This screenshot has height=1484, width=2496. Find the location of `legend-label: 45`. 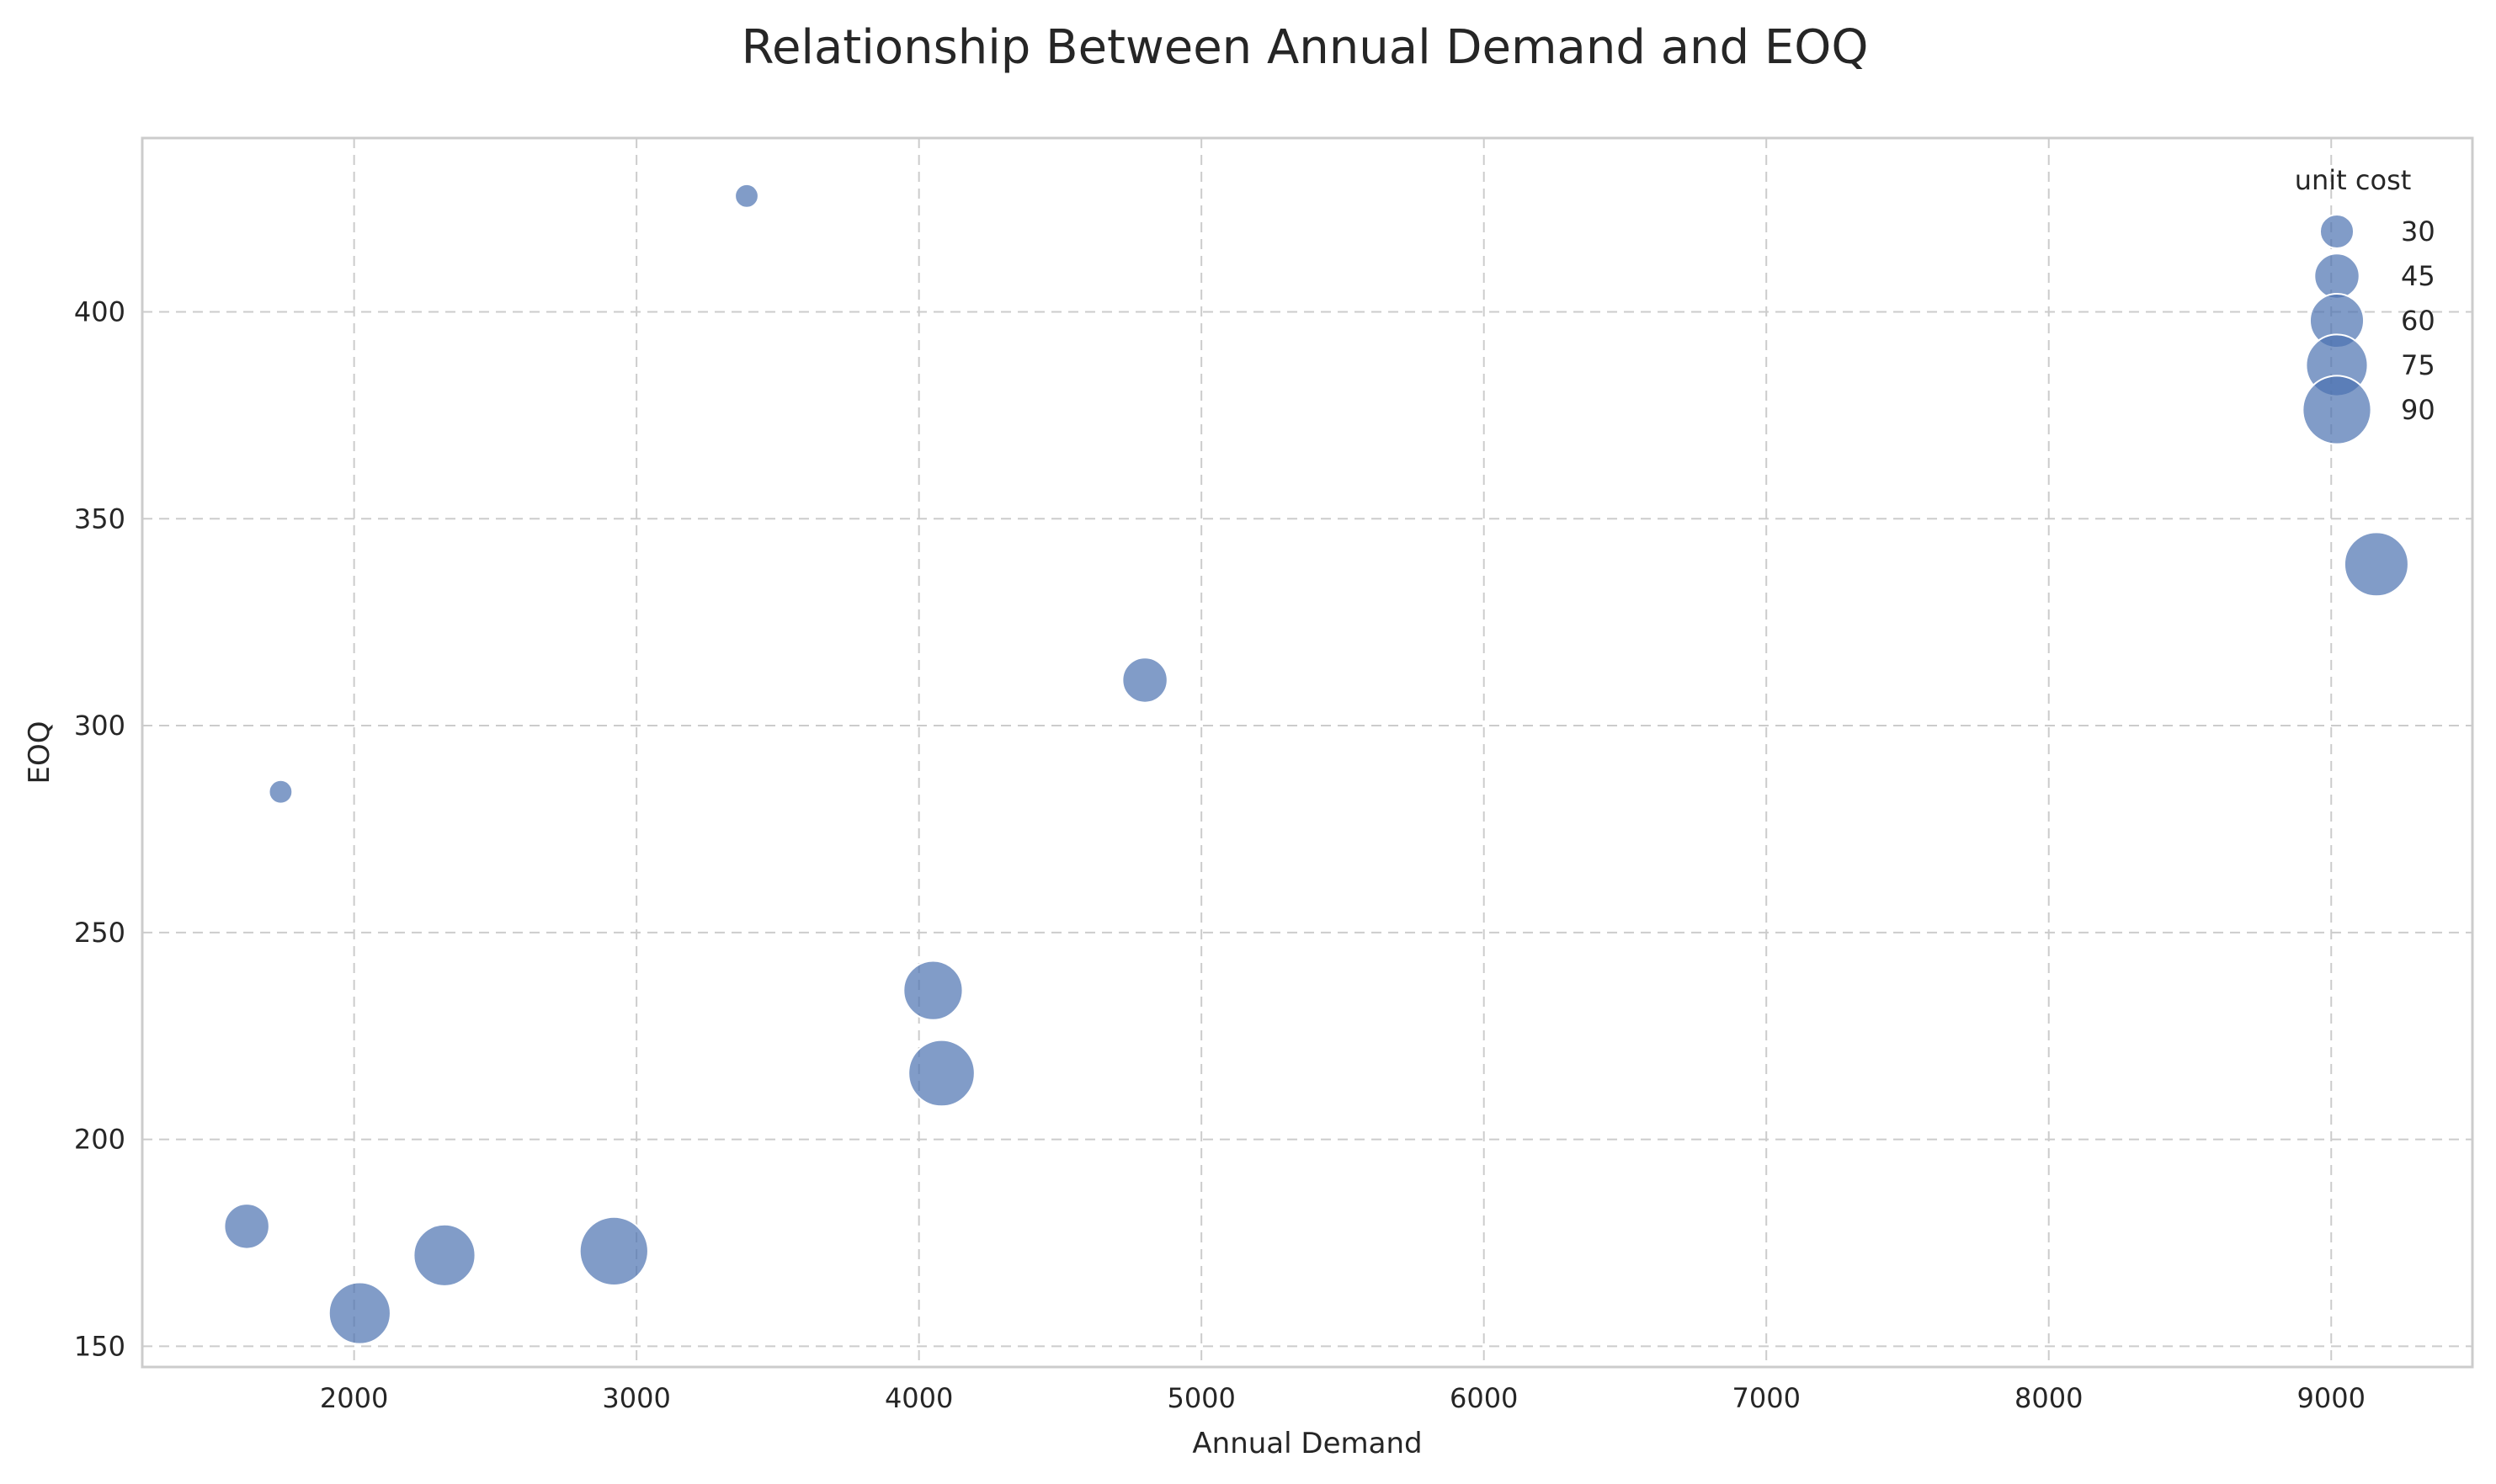

legend-label: 45 is located at coordinates (2418, 276).